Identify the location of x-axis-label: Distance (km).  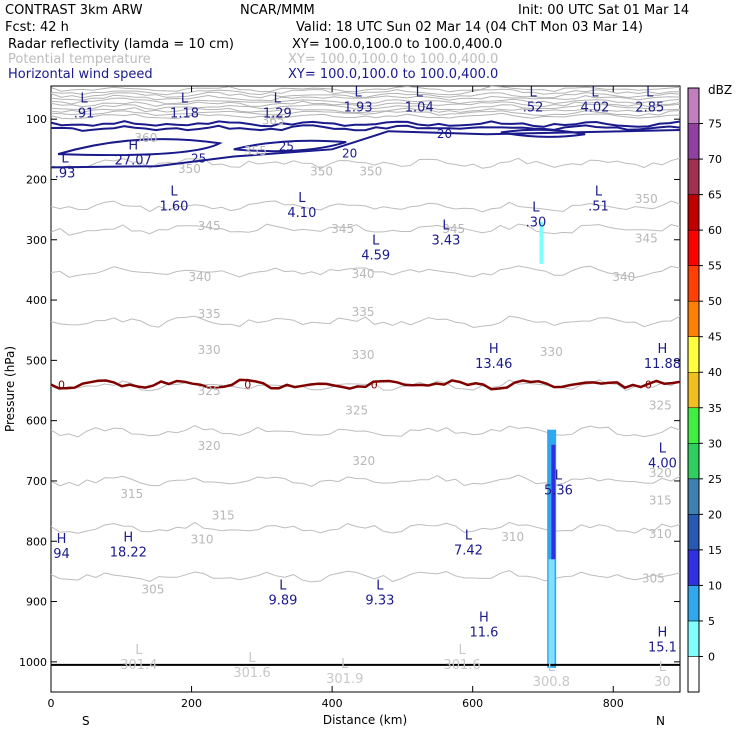
(365, 720).